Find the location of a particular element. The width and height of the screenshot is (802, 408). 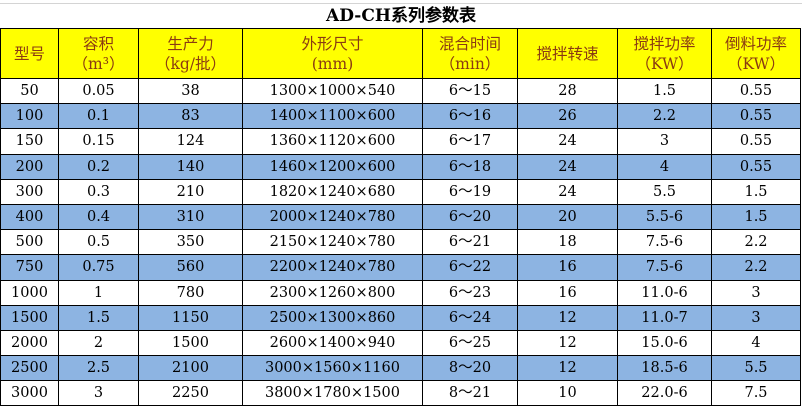

cell-mixing-time: 6～17 is located at coordinates (470, 141).